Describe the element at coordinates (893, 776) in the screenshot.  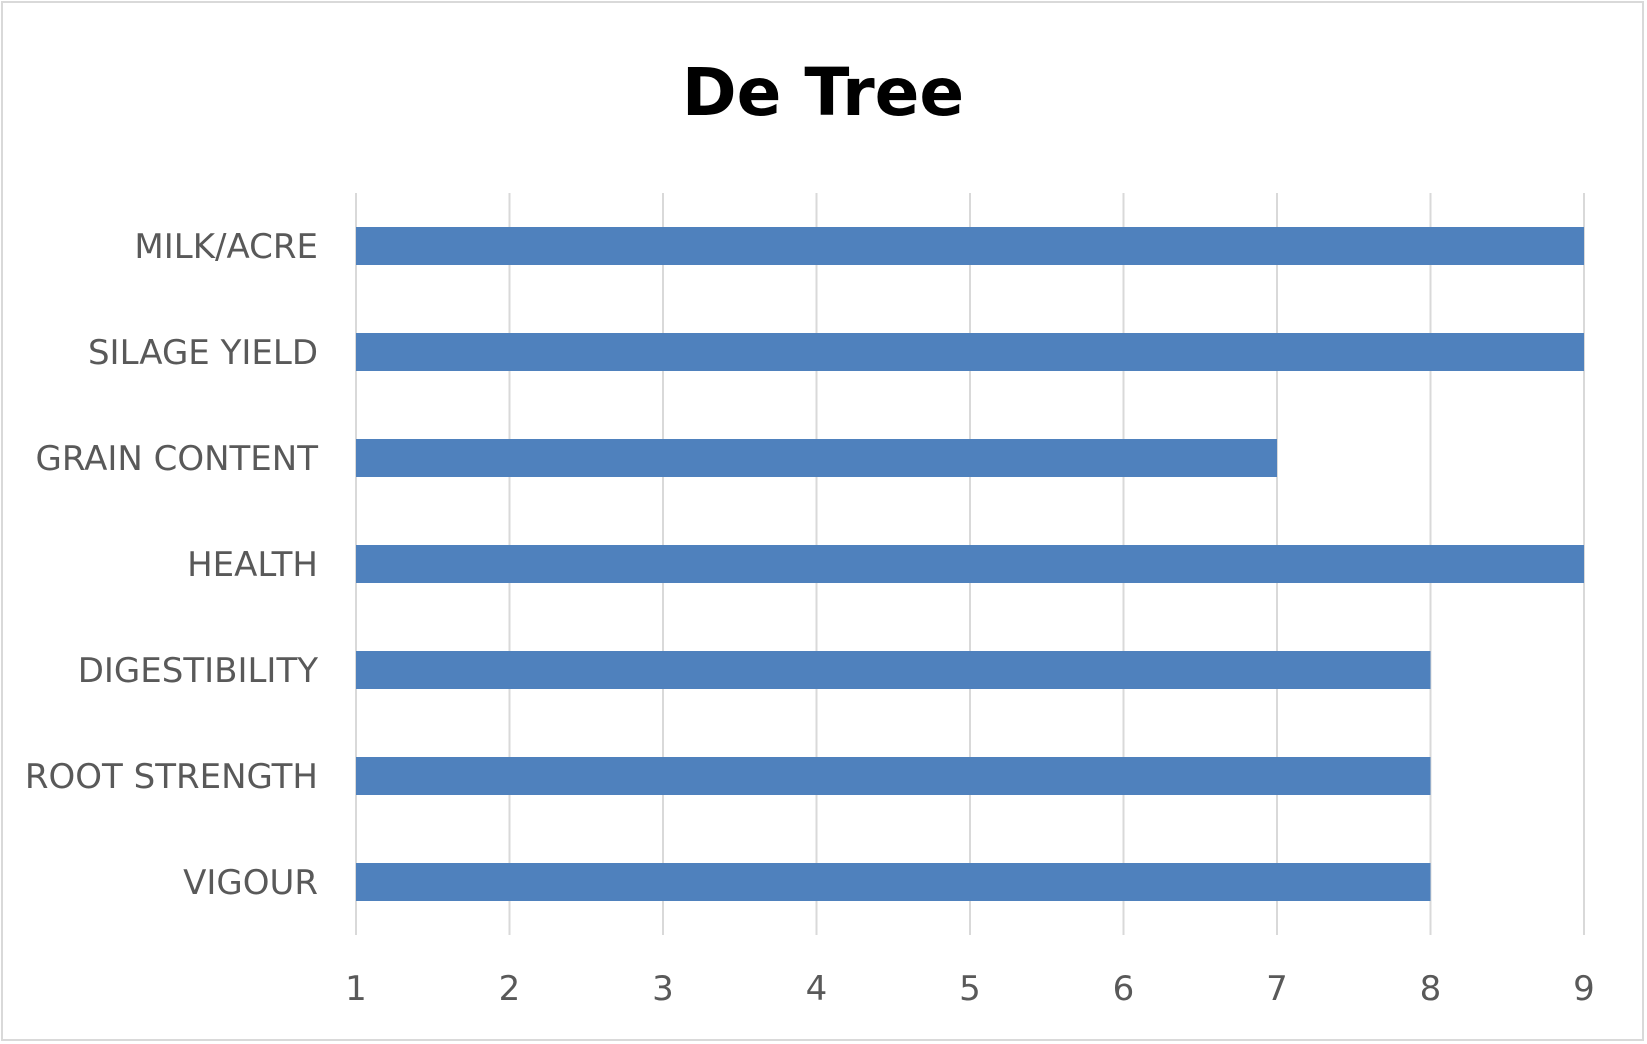
I see `bar-root-strength` at that location.